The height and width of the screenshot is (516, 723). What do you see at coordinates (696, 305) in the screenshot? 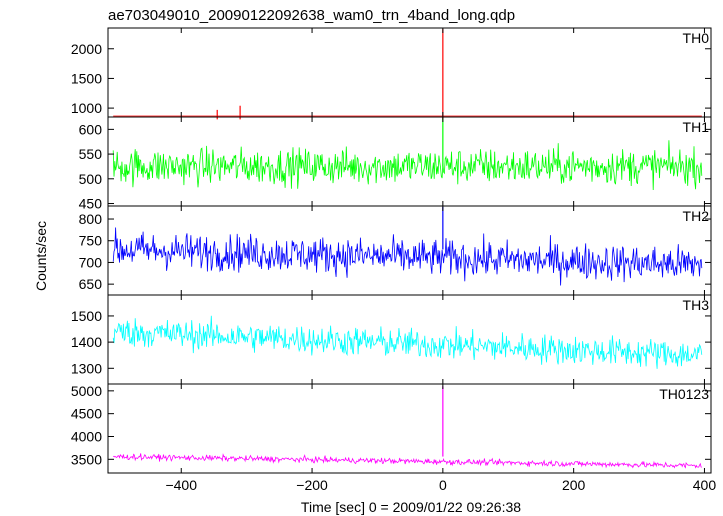
I see `panel-label-th3: TH3` at bounding box center [696, 305].